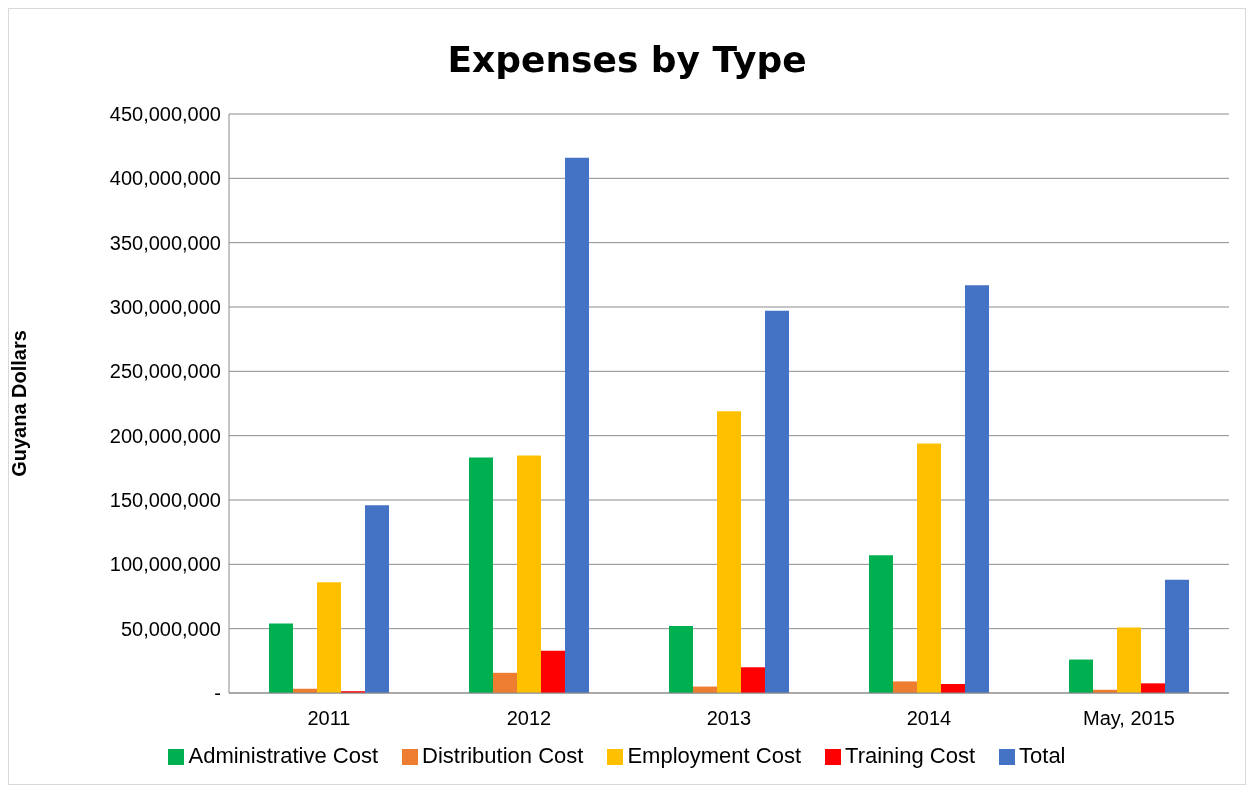 The height and width of the screenshot is (793, 1254). Describe the element at coordinates (929, 718) in the screenshot. I see `x-tick-label: 2014` at that location.